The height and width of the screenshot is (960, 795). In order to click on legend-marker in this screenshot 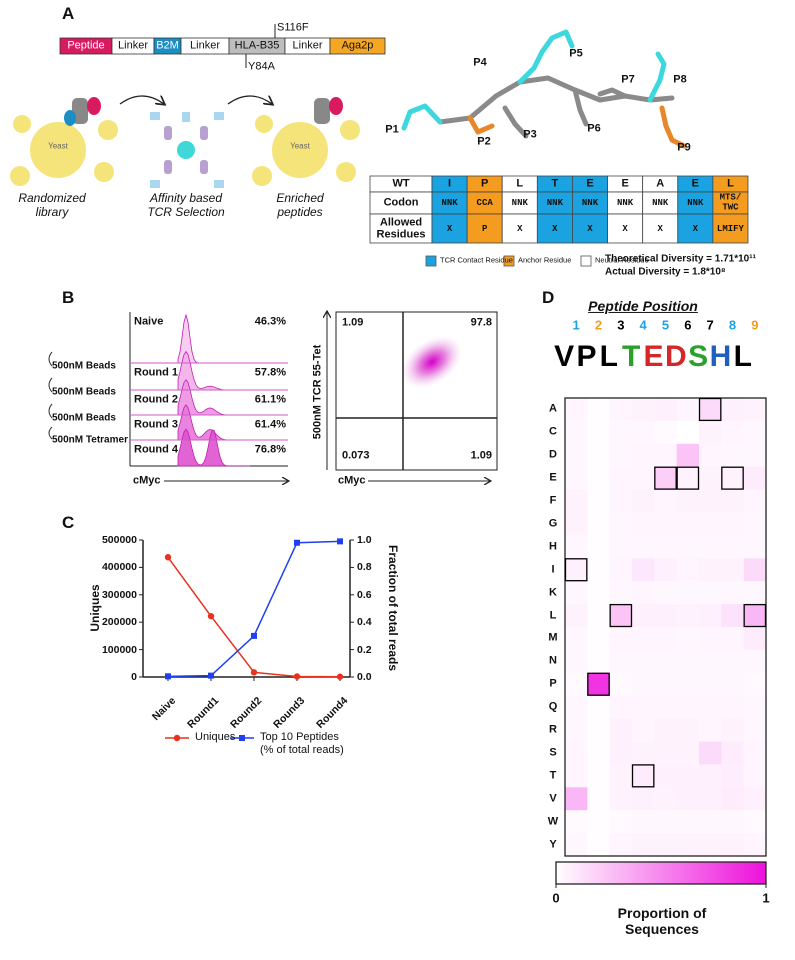, I will do `click(177, 738)`.